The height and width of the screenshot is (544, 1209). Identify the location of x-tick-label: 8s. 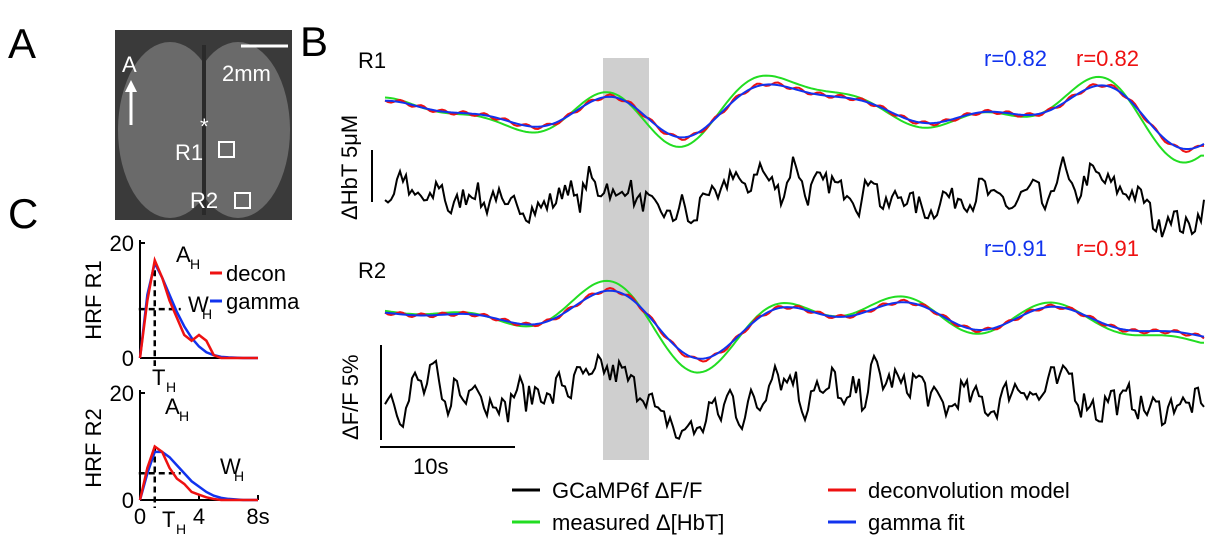
(257, 516).